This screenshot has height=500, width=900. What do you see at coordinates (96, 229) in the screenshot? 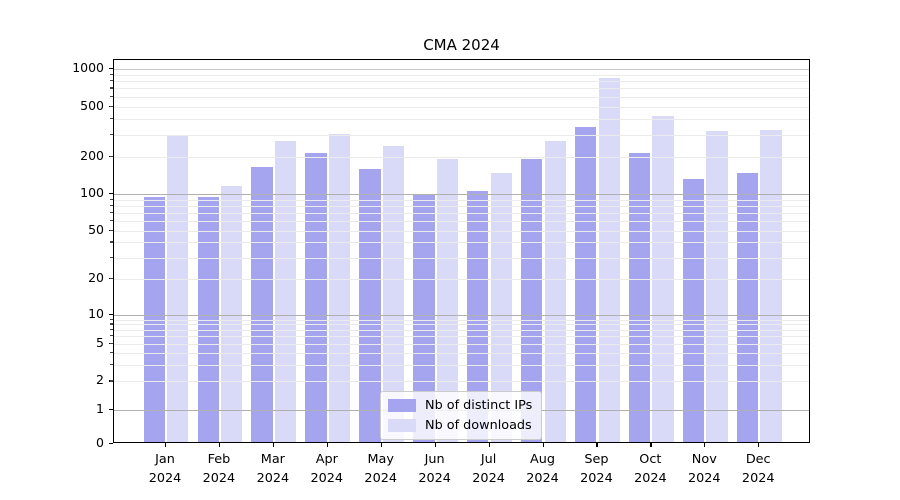
I see `y-tick-label: 50` at bounding box center [96, 229].